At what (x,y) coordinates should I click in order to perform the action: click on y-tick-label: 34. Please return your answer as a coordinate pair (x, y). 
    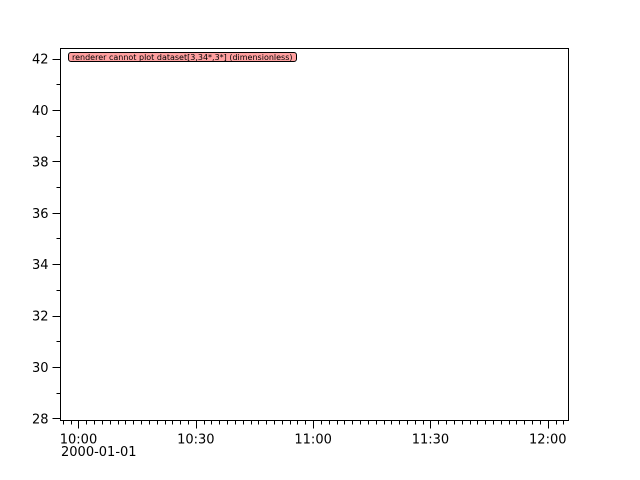
    Looking at the image, I should click on (40, 265).